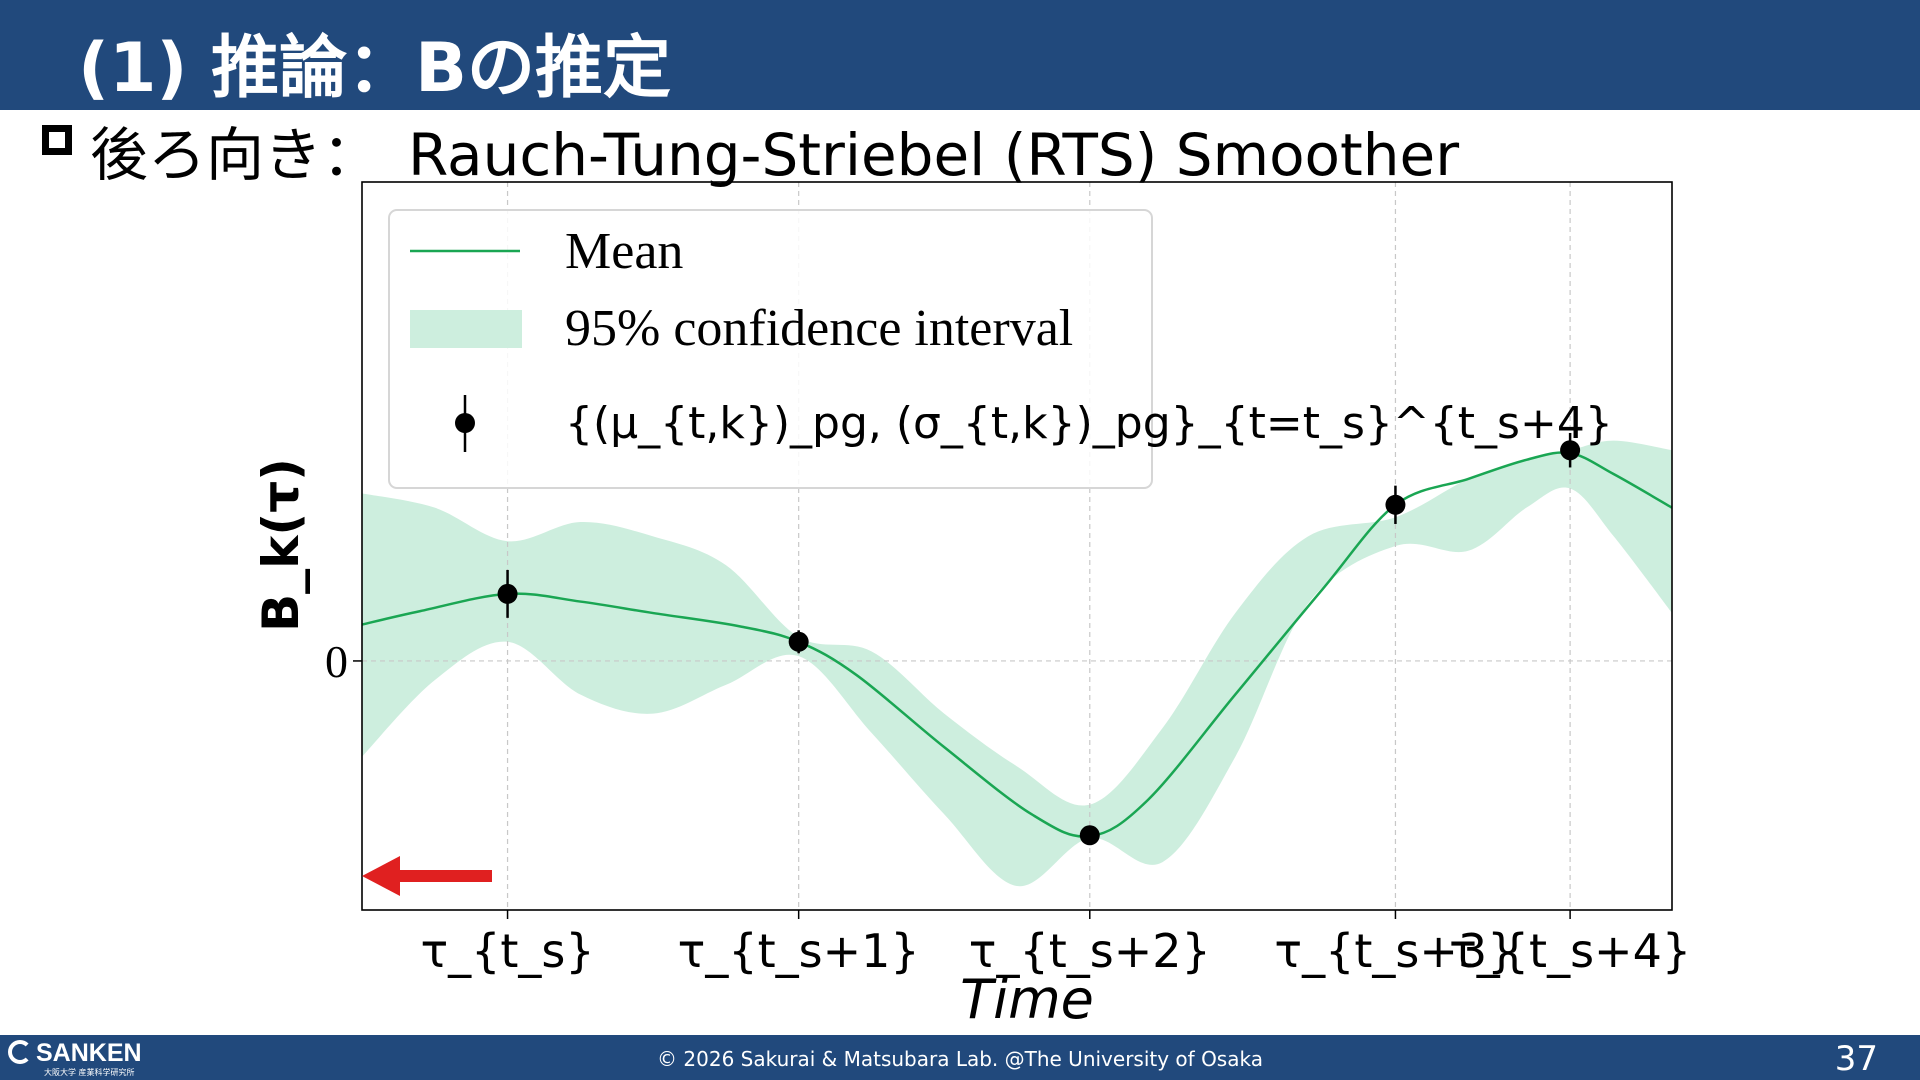  Describe the element at coordinates (57, 140) in the screenshot. I see `bullet-square-icon` at that location.